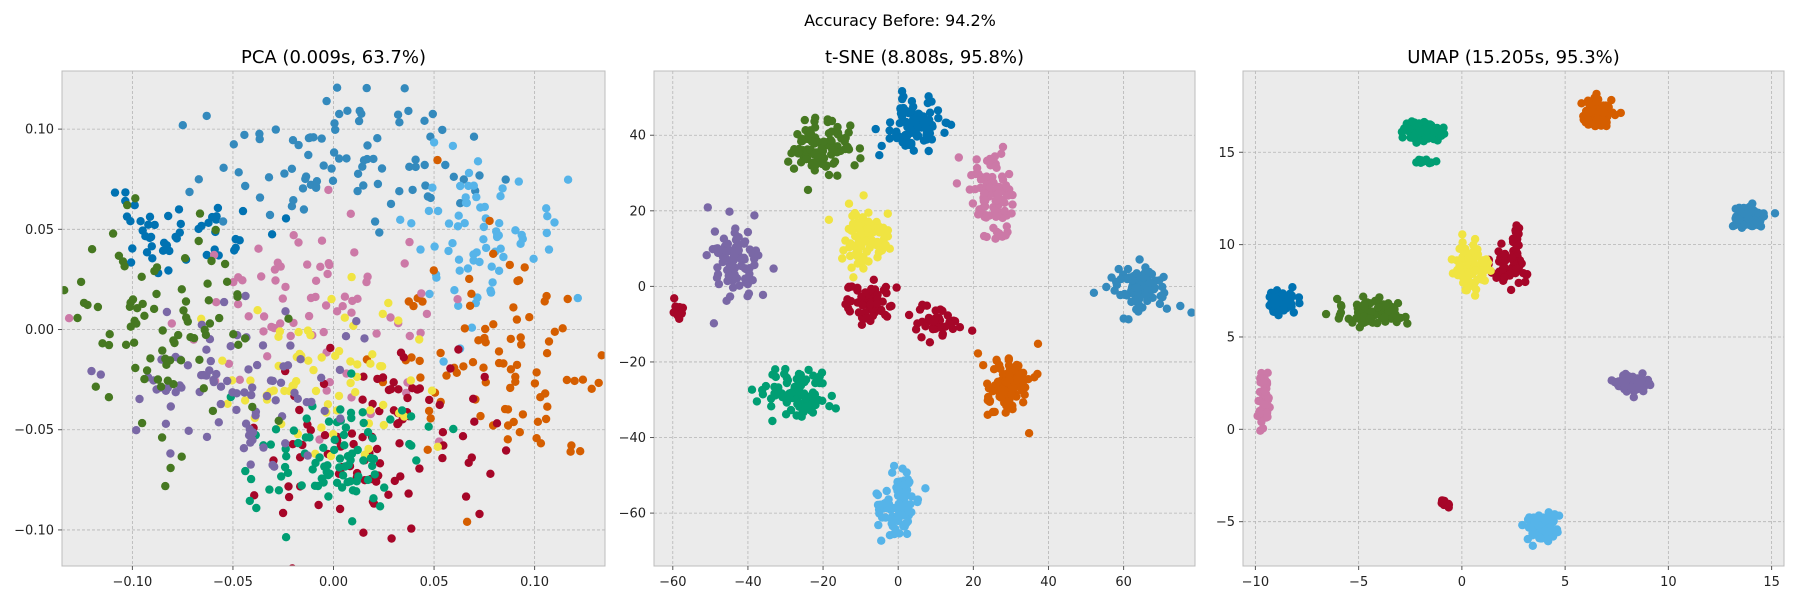 The width and height of the screenshot is (1800, 604). What do you see at coordinates (233, 582) in the screenshot?
I see `x-tick-label: −0.05` at bounding box center [233, 582].